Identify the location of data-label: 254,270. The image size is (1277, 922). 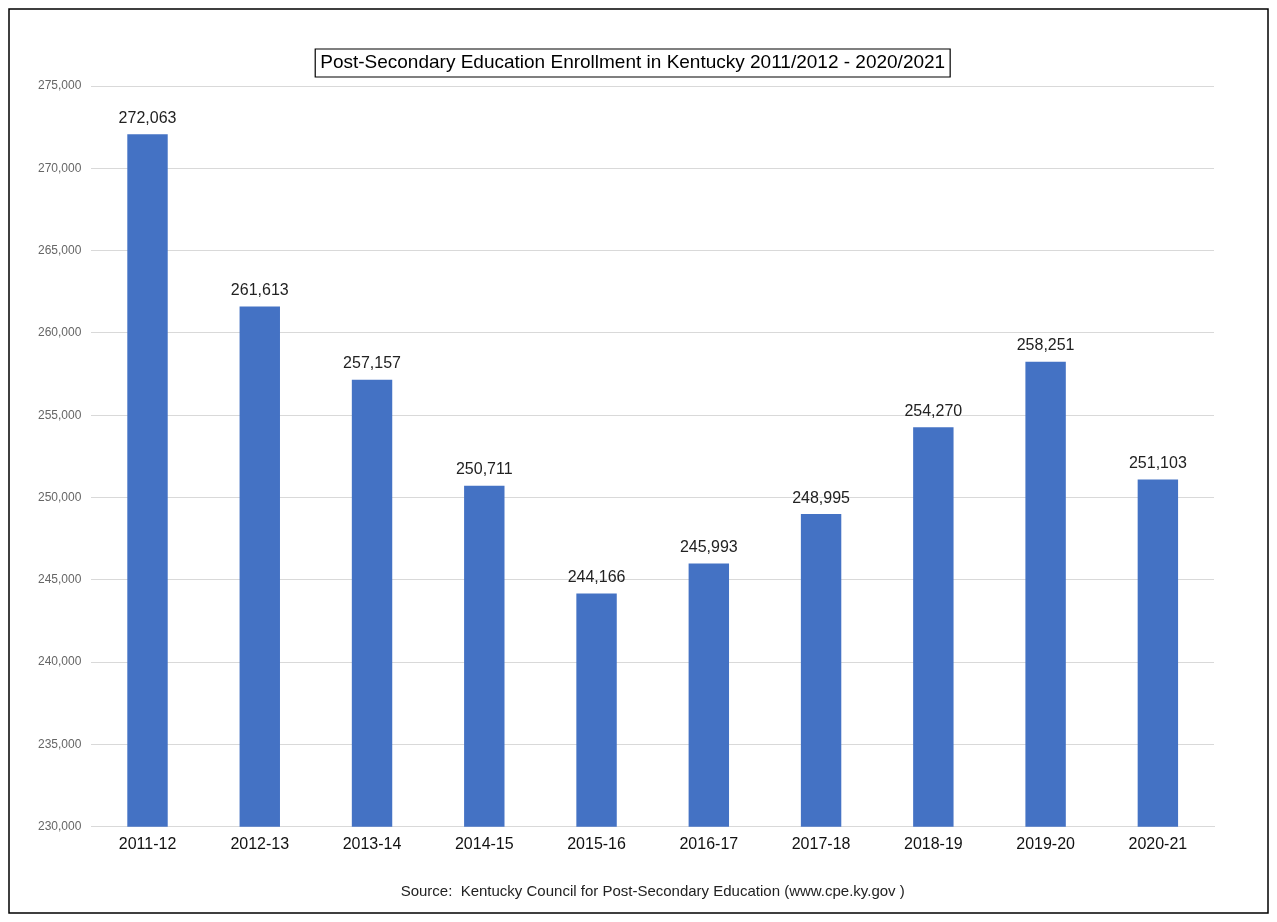
(933, 410).